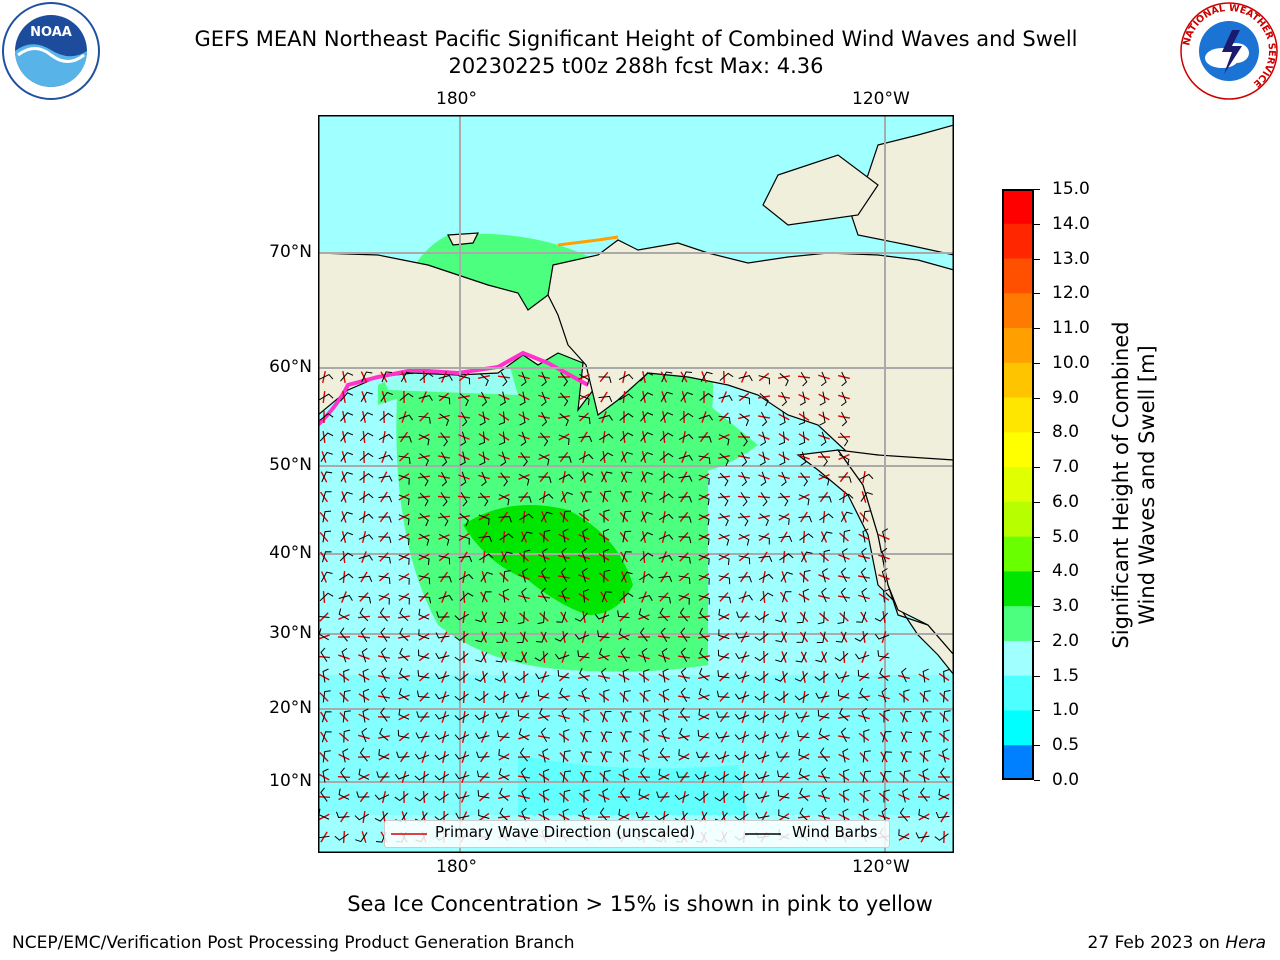  Describe the element at coordinates (1066, 710) in the screenshot. I see `colorbar-tick-label: 1.0` at that location.